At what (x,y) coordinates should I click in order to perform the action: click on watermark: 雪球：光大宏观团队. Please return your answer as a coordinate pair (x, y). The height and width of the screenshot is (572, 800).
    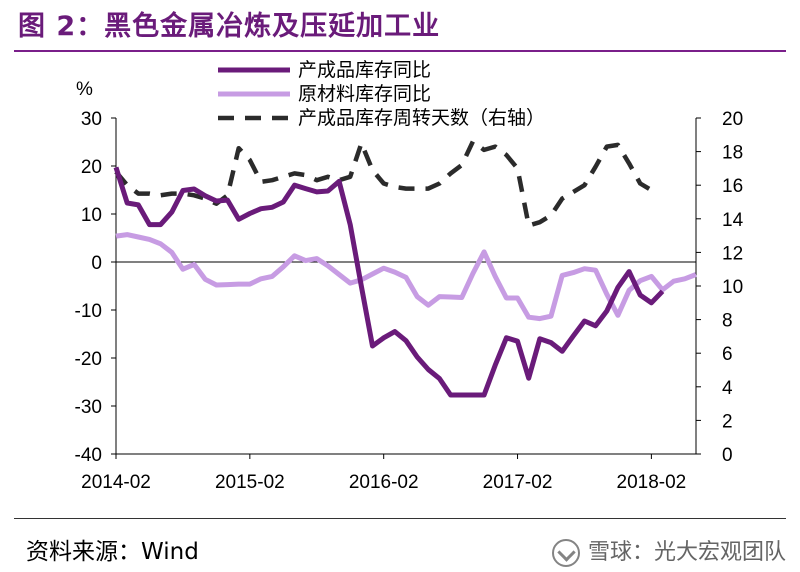
    Looking at the image, I should click on (668, 550).